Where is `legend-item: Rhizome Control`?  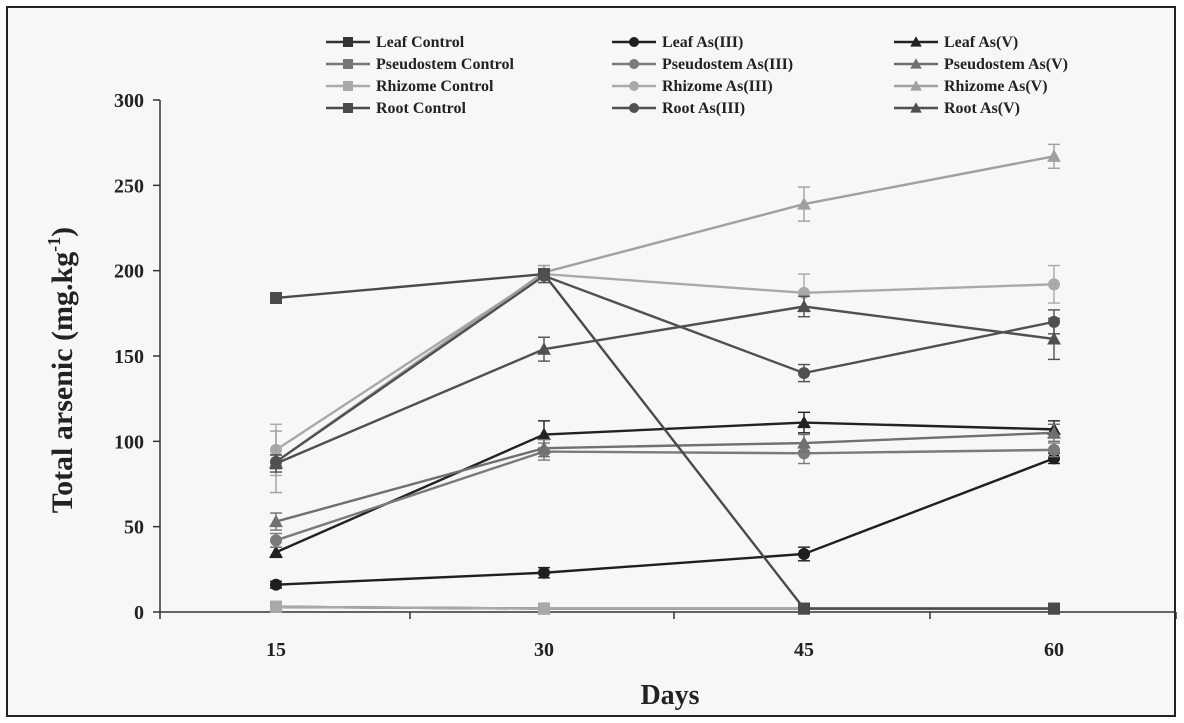 legend-item: Rhizome Control is located at coordinates (410, 86).